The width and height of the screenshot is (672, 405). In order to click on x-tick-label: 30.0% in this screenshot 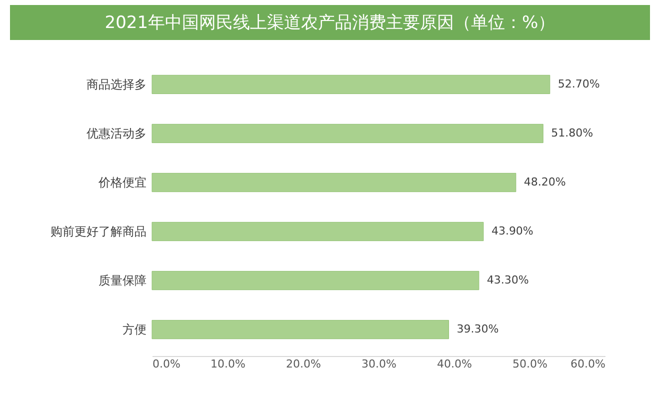, I will do `click(379, 364)`.